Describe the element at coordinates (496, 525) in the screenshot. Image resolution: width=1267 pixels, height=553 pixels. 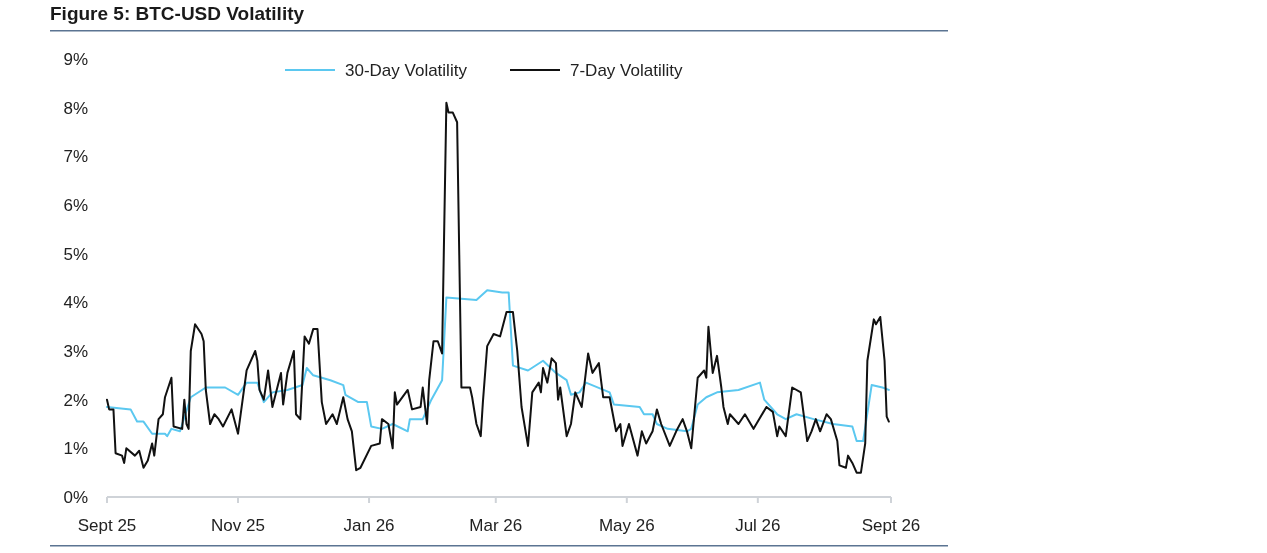
I see `x-tick-label: Mar 26` at that location.